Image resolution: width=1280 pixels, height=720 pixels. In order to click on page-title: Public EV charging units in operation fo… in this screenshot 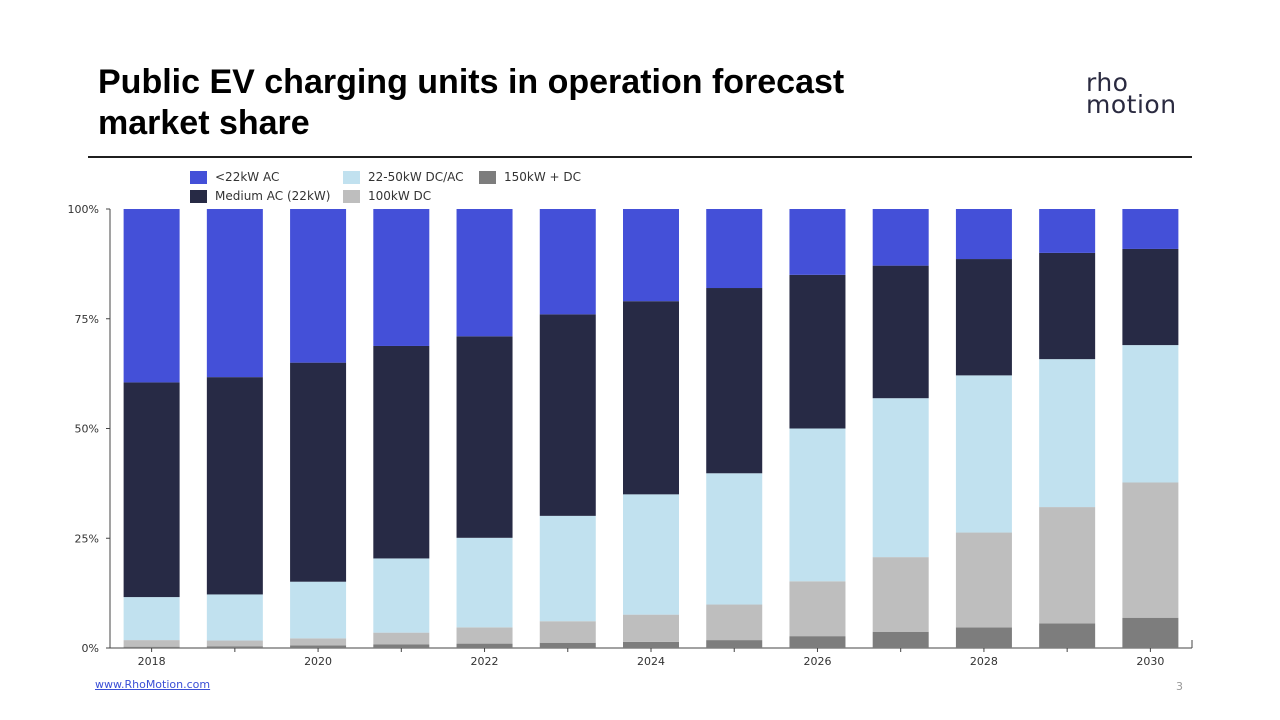, I will do `click(548, 103)`.